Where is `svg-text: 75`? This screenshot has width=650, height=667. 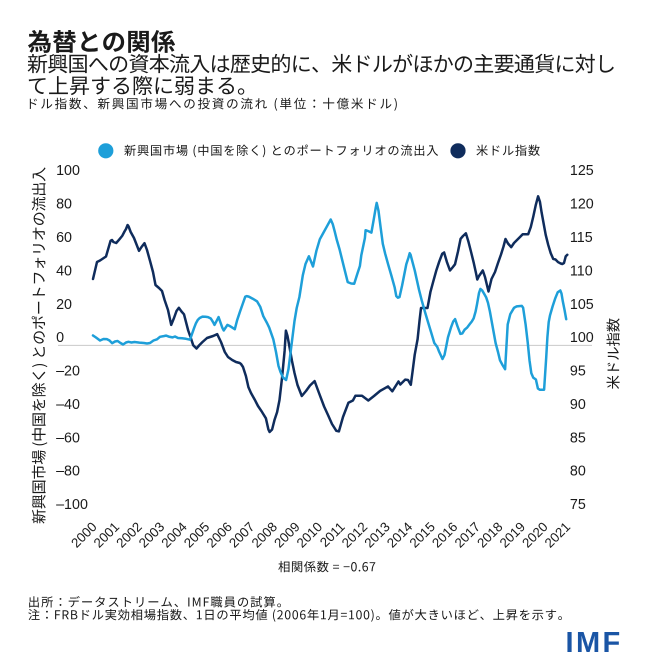 svg-text: 75 is located at coordinates (578, 505).